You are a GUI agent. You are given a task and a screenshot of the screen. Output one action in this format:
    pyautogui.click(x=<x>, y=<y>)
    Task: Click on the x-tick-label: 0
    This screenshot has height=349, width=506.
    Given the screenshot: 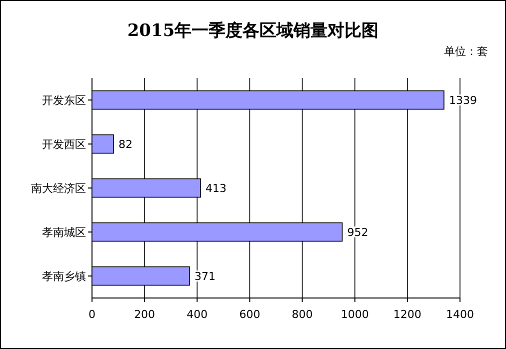 What is the action you would take?
    pyautogui.click(x=92, y=314)
    